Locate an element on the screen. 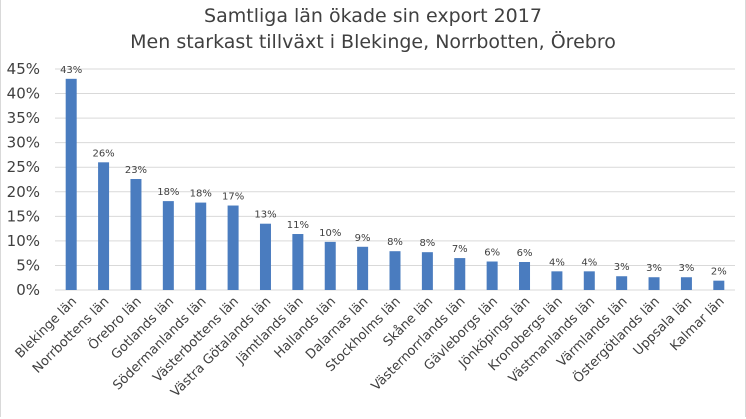  y-tick-label: 5% is located at coordinates (28, 265).